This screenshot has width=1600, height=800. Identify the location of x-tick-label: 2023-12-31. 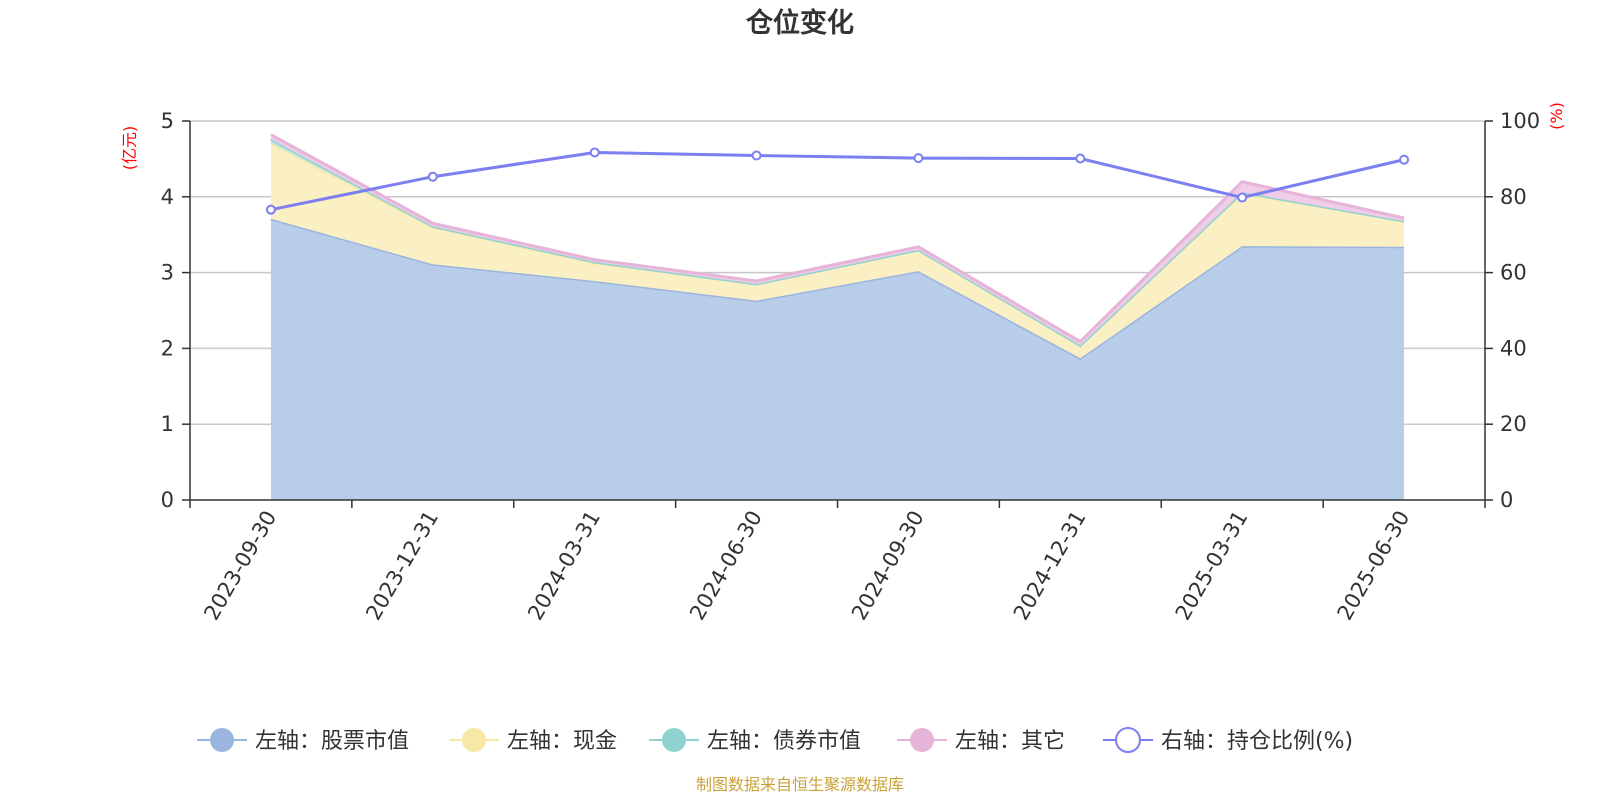
(402, 566).